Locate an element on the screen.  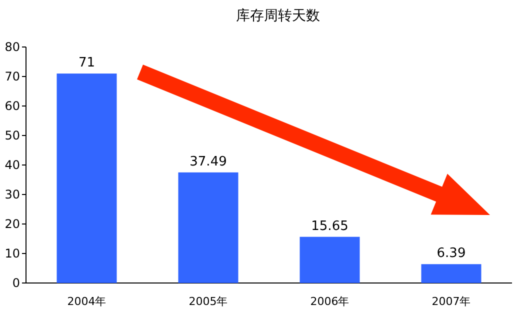
data-label: 37.49 is located at coordinates (208, 162).